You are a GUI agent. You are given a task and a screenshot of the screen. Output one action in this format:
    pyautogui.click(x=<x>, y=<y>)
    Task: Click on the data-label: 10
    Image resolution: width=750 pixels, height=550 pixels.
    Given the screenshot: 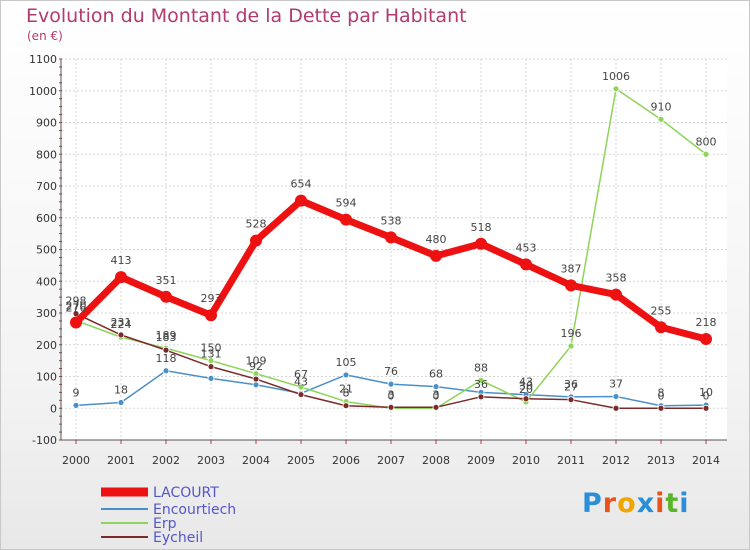 What is the action you would take?
    pyautogui.click(x=706, y=392)
    